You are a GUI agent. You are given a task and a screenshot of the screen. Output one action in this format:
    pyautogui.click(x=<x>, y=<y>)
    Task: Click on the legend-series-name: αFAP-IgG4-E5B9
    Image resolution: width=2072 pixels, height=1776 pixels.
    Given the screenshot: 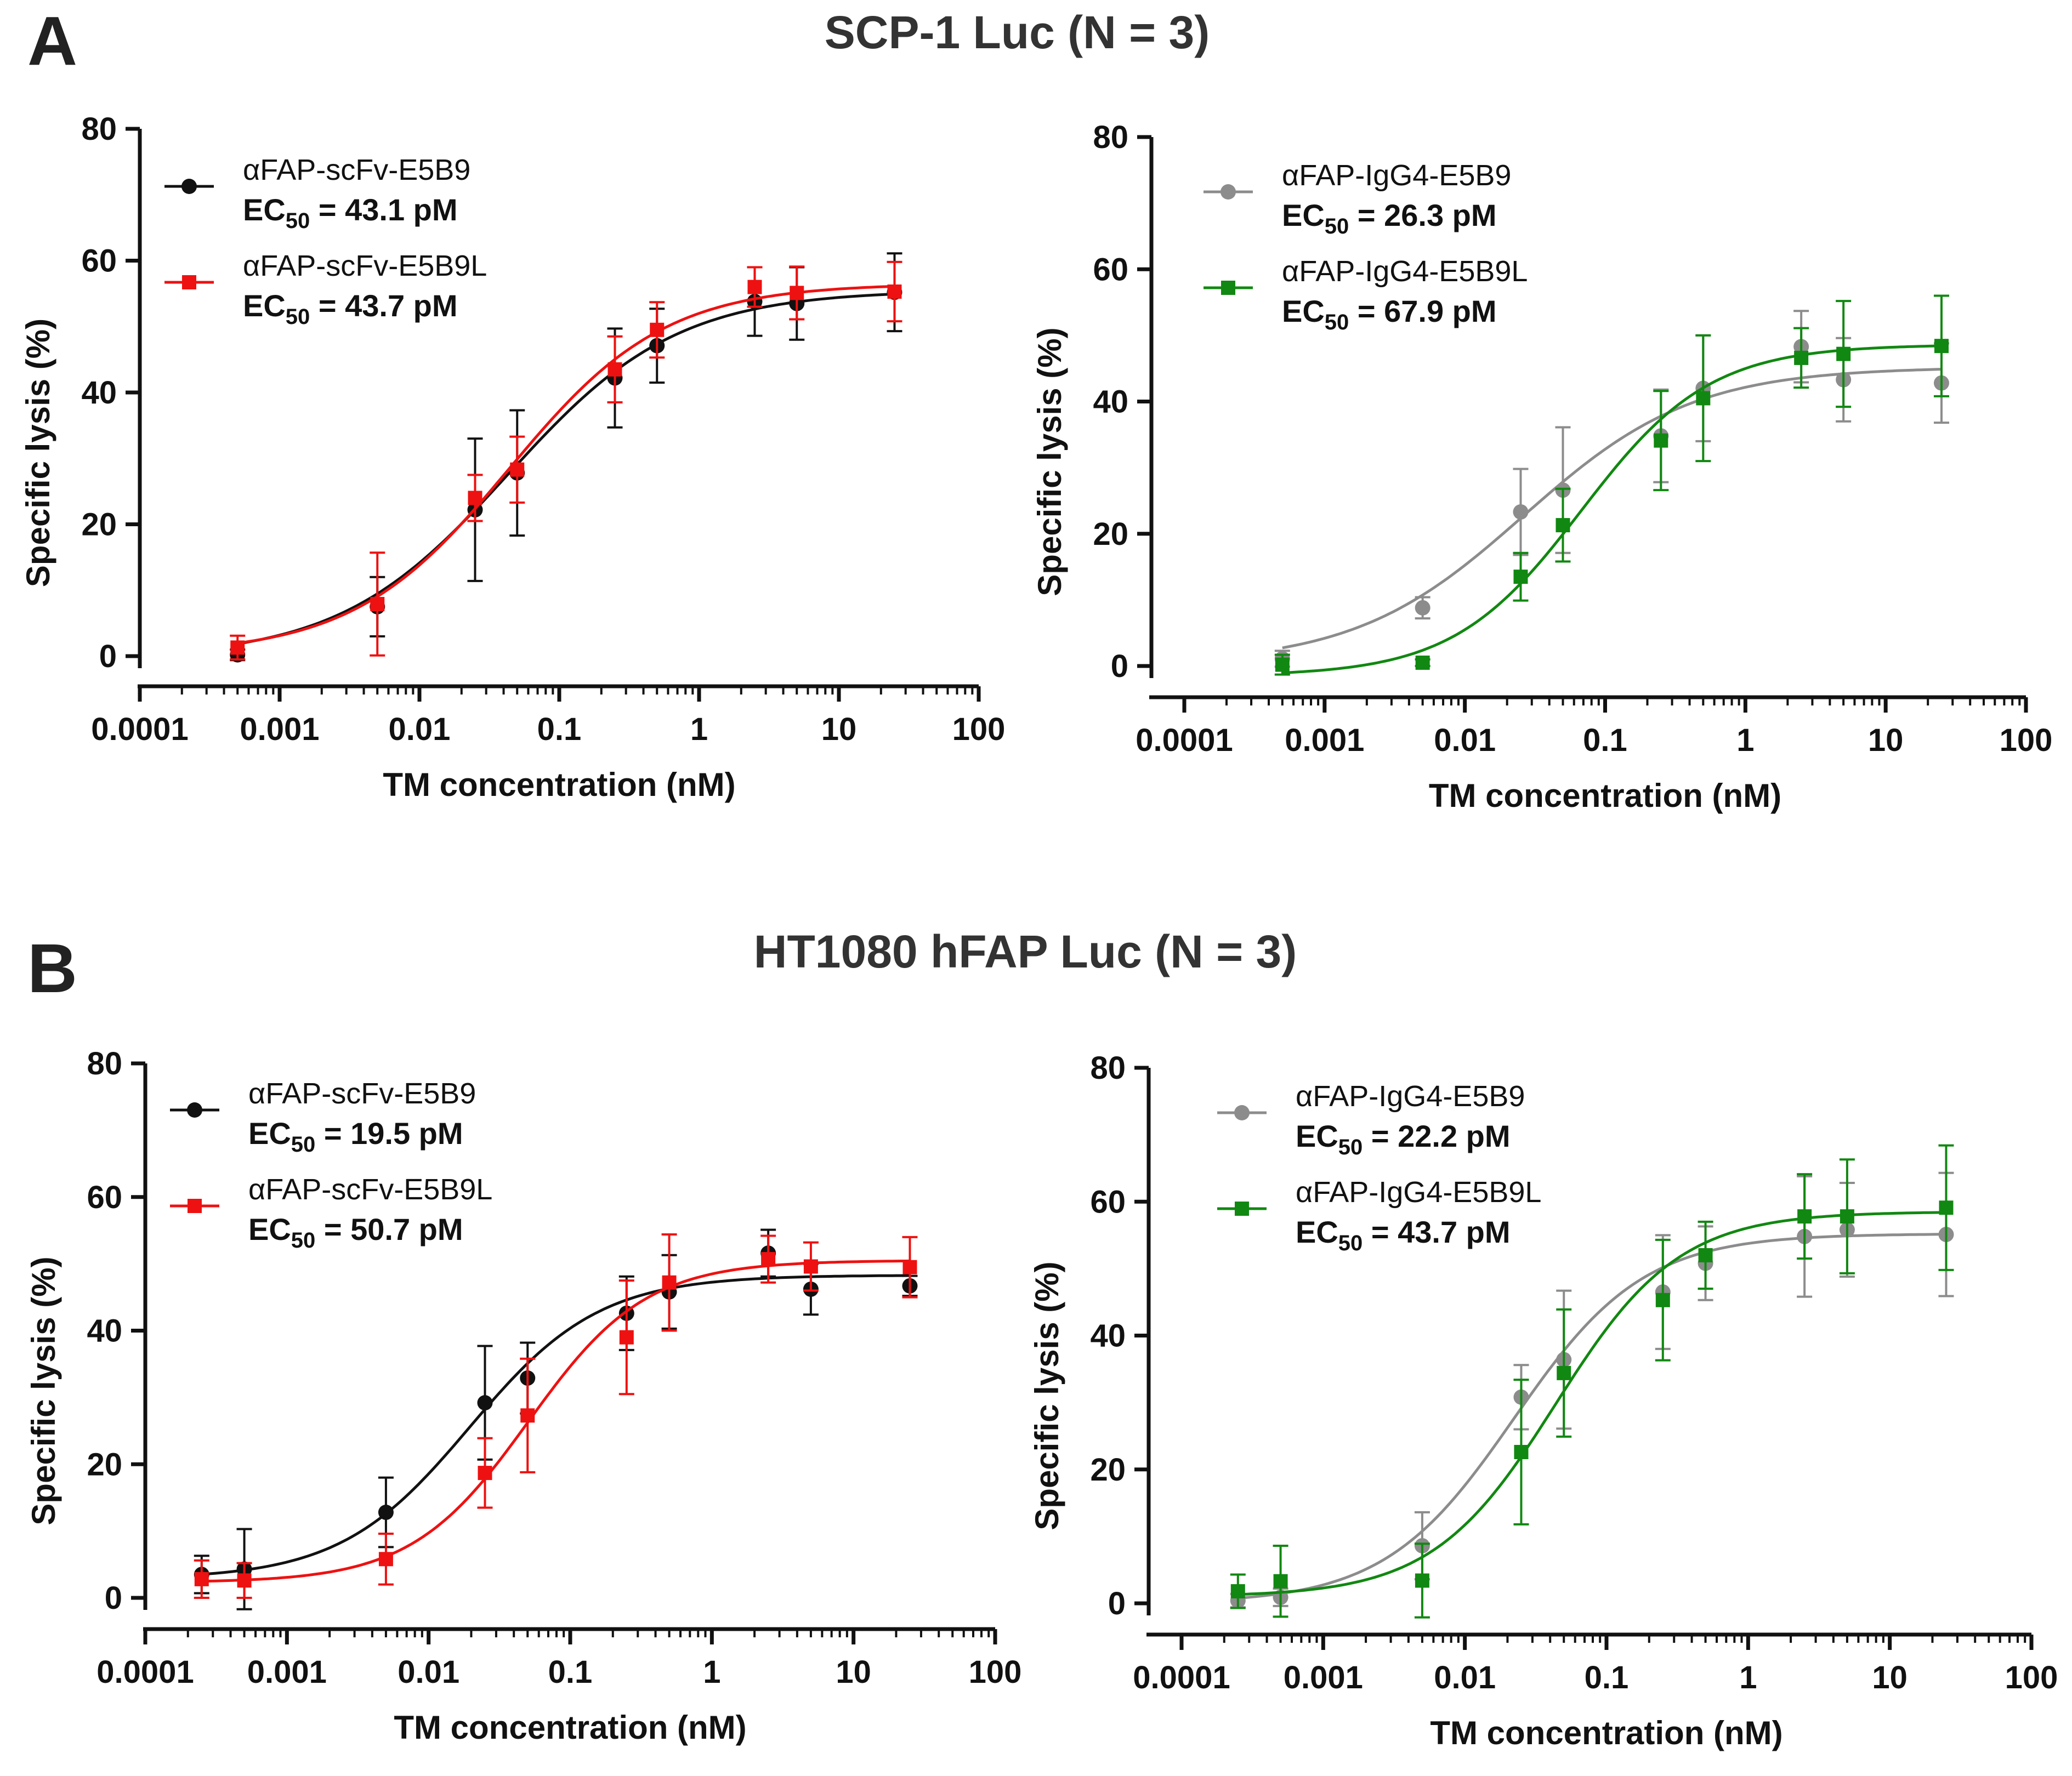 What is the action you would take?
    pyautogui.click(x=1397, y=175)
    